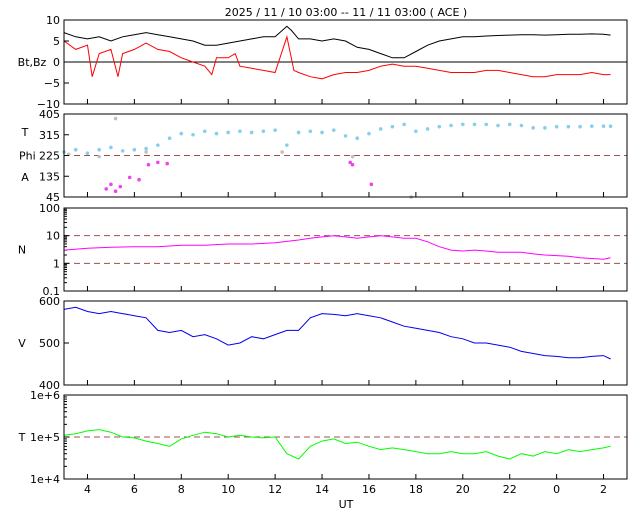 The image size is (640, 512). I want to click on speed-frame, so click(345, 343).